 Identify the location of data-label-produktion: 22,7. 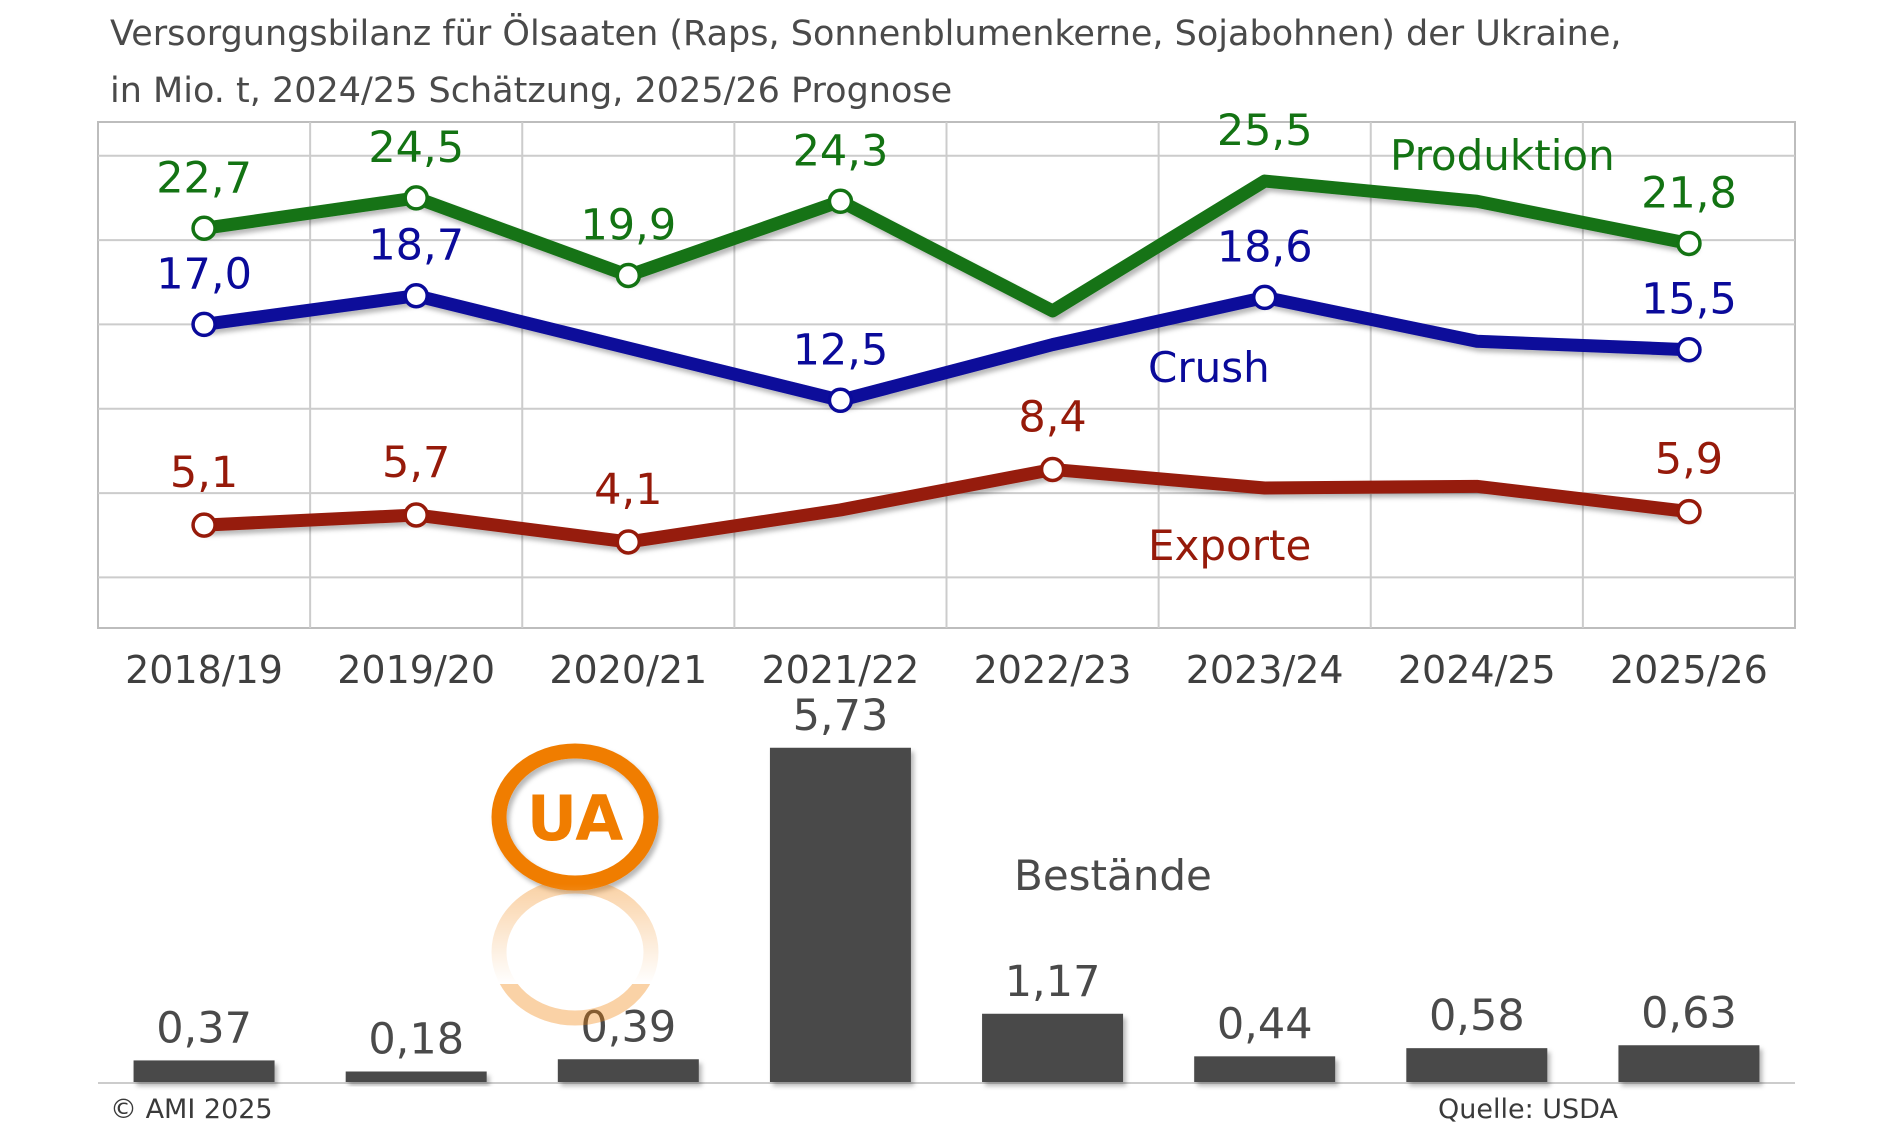
(204, 178).